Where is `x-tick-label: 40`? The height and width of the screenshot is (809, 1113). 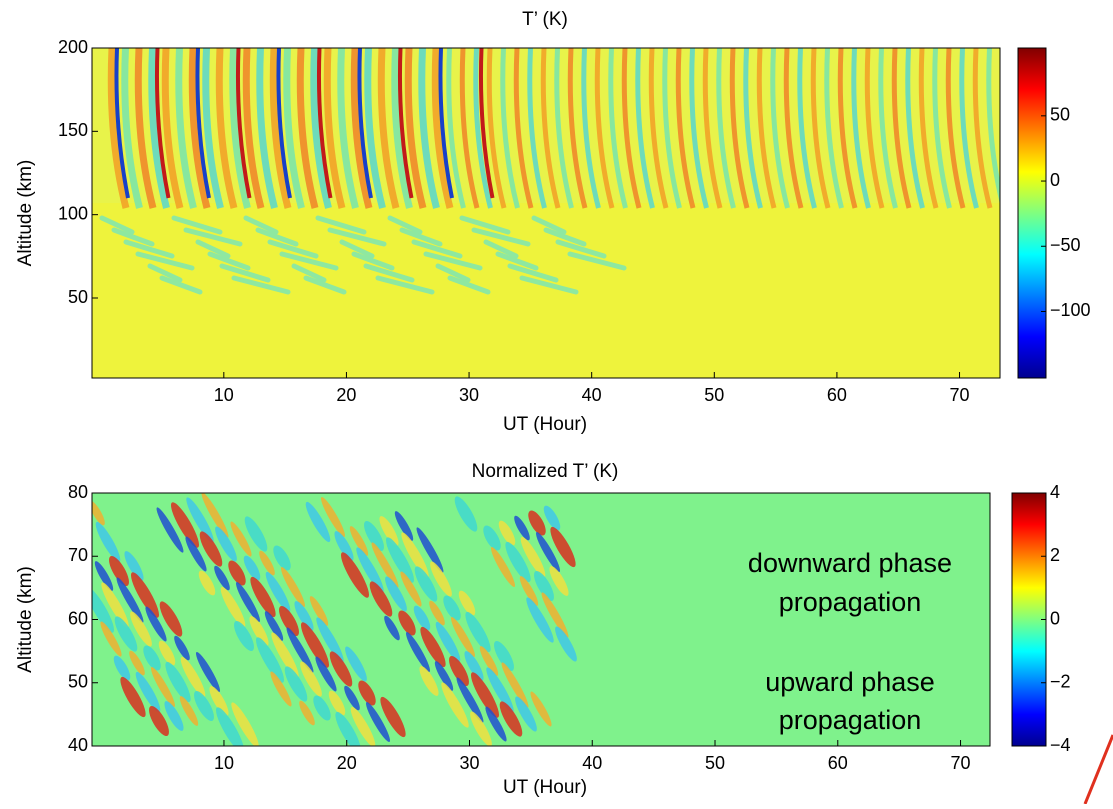 x-tick-label: 40 is located at coordinates (592, 395).